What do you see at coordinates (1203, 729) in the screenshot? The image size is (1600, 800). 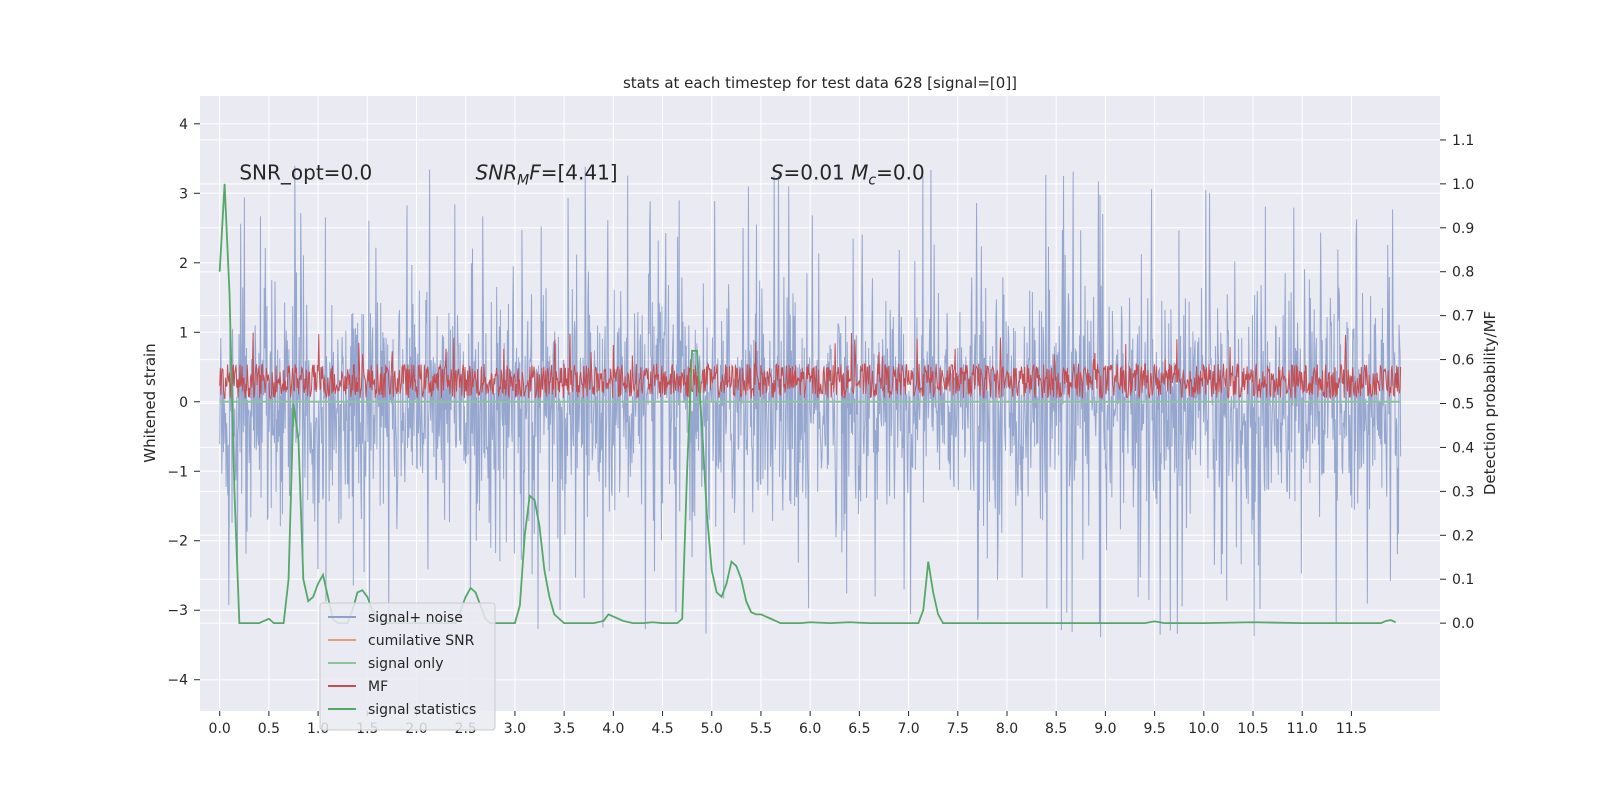 I see `x-tick-label: 10.0` at bounding box center [1203, 729].